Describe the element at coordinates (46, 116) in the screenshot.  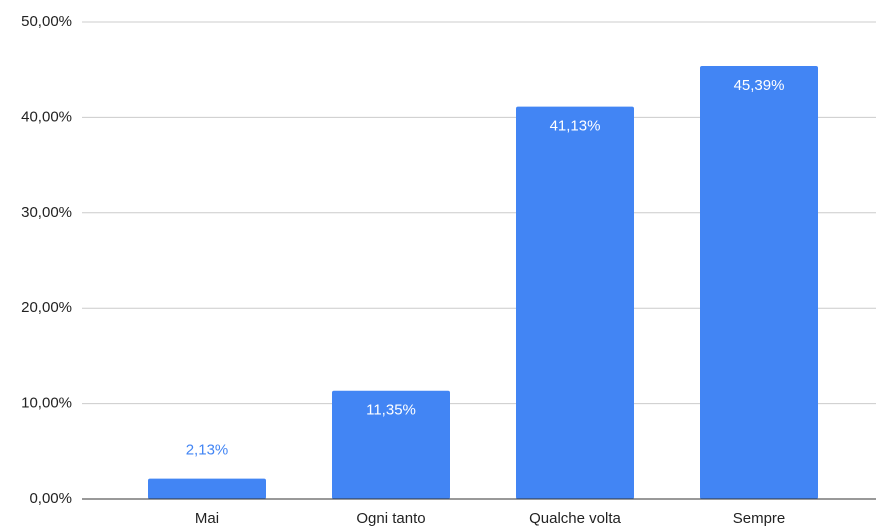
I see `y-tick-label: 40,00%` at that location.